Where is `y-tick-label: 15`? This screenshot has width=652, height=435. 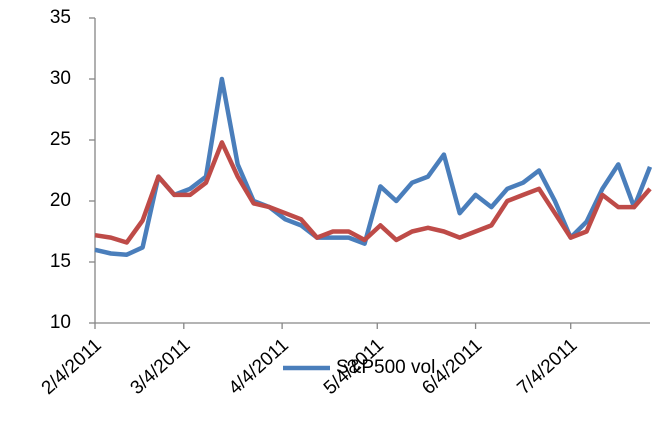 y-tick-label: 15 is located at coordinates (60, 261).